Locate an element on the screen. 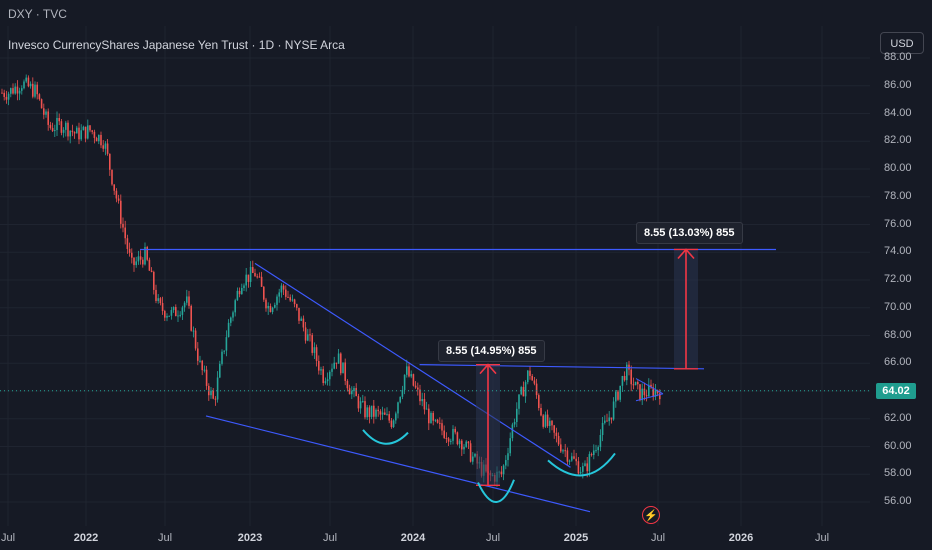  currency-button: USD is located at coordinates (902, 43).